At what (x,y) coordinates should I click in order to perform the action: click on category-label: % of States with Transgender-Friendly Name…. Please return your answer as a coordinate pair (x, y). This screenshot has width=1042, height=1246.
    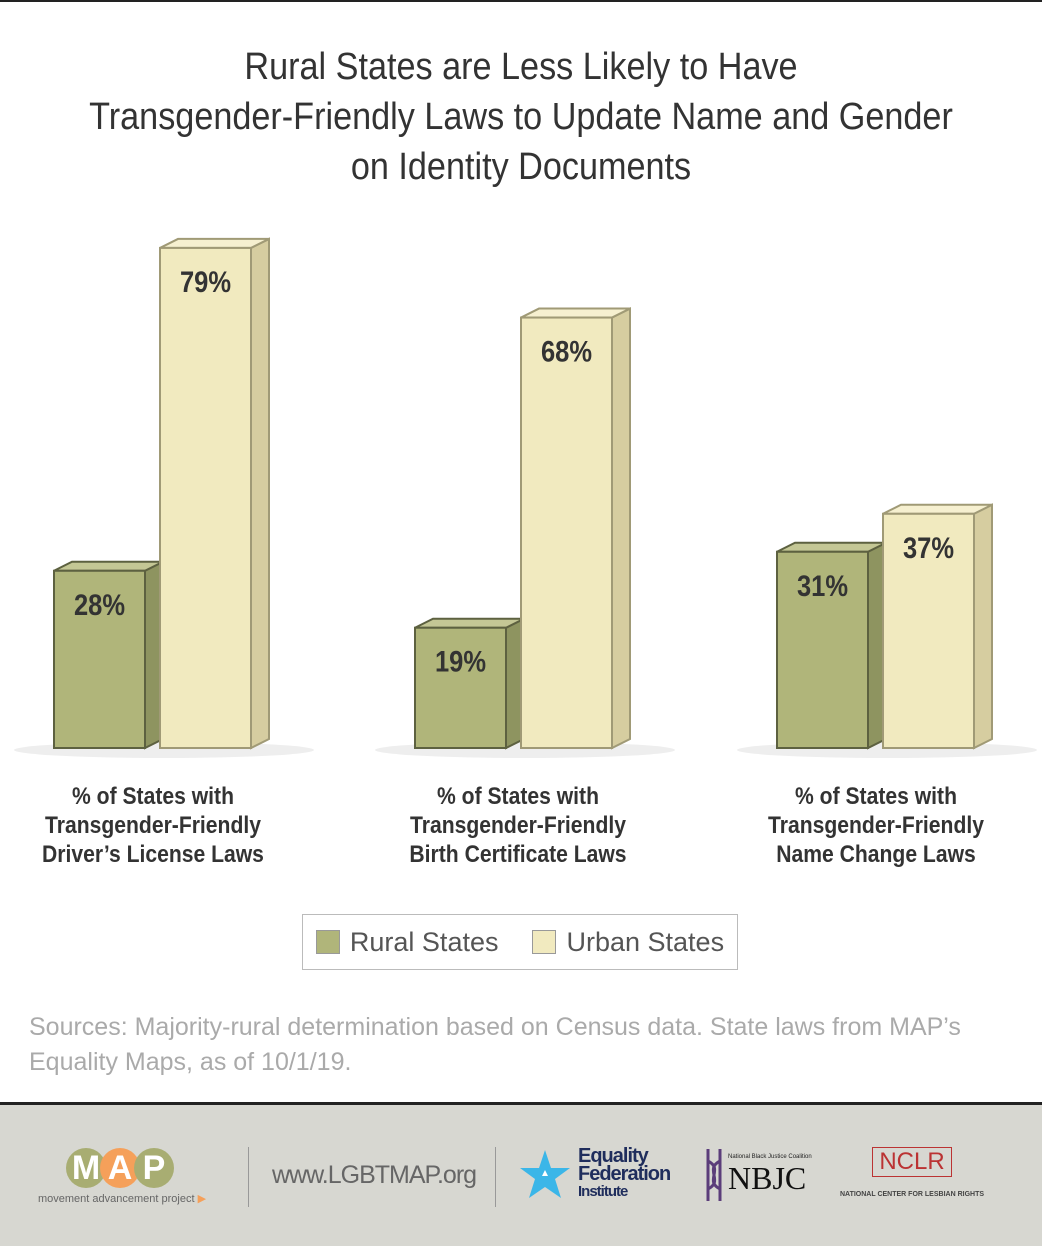
    Looking at the image, I should click on (876, 825).